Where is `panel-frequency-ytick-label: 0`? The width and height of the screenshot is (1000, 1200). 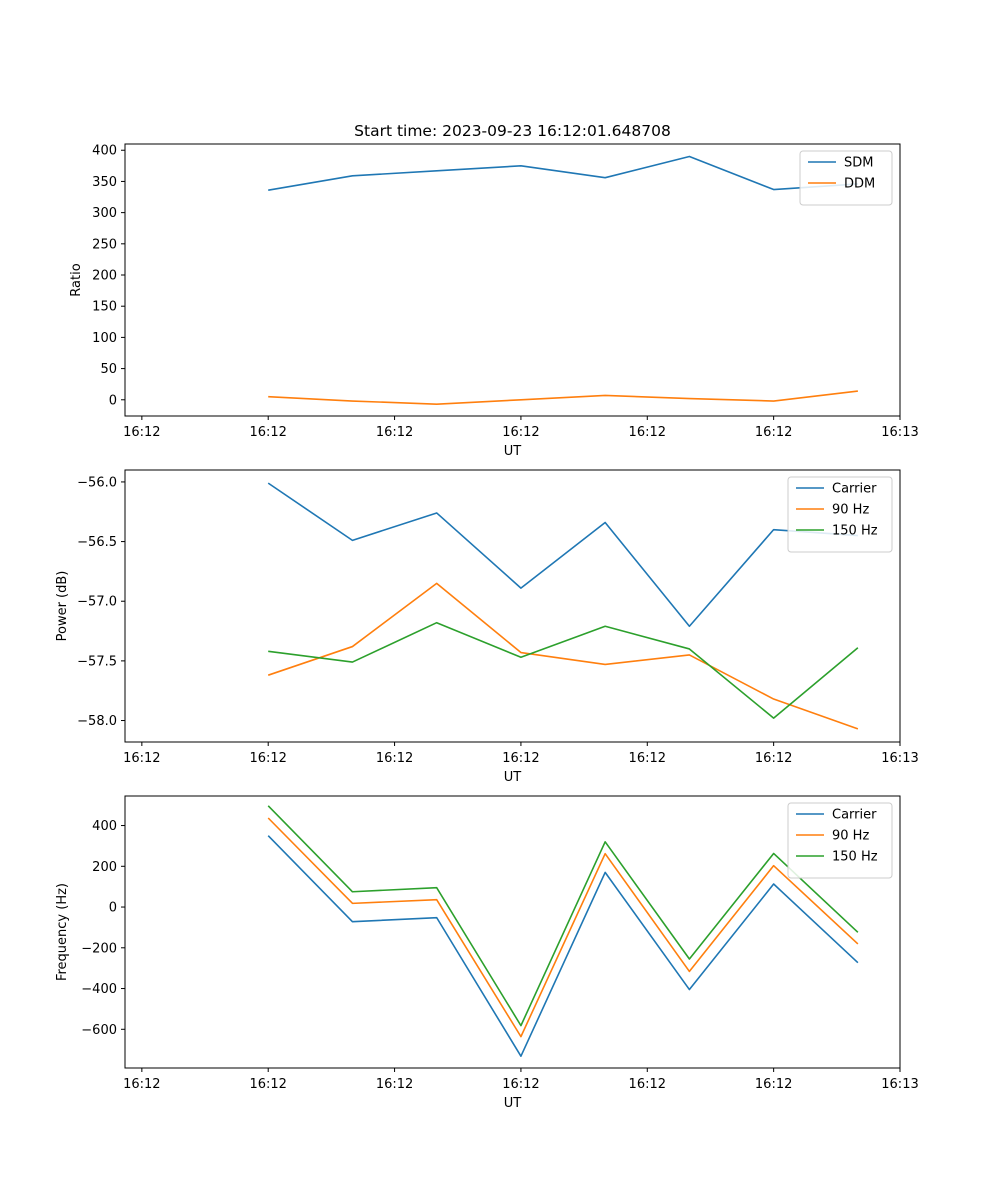
panel-frequency-ytick-label: 0 is located at coordinates (113, 908).